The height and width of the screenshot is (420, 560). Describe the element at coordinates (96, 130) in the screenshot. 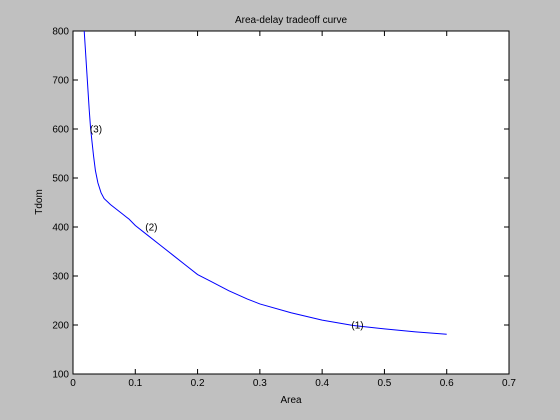

I see `annotation-label: (3)` at that location.